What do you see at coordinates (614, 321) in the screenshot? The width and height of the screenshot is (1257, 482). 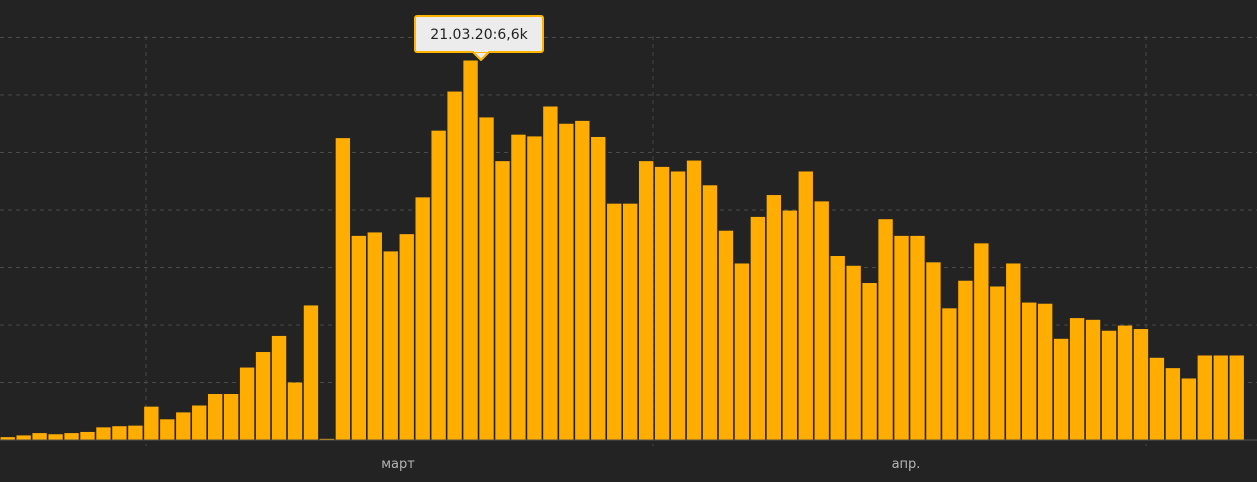 I see `bar-10.03.20` at bounding box center [614, 321].